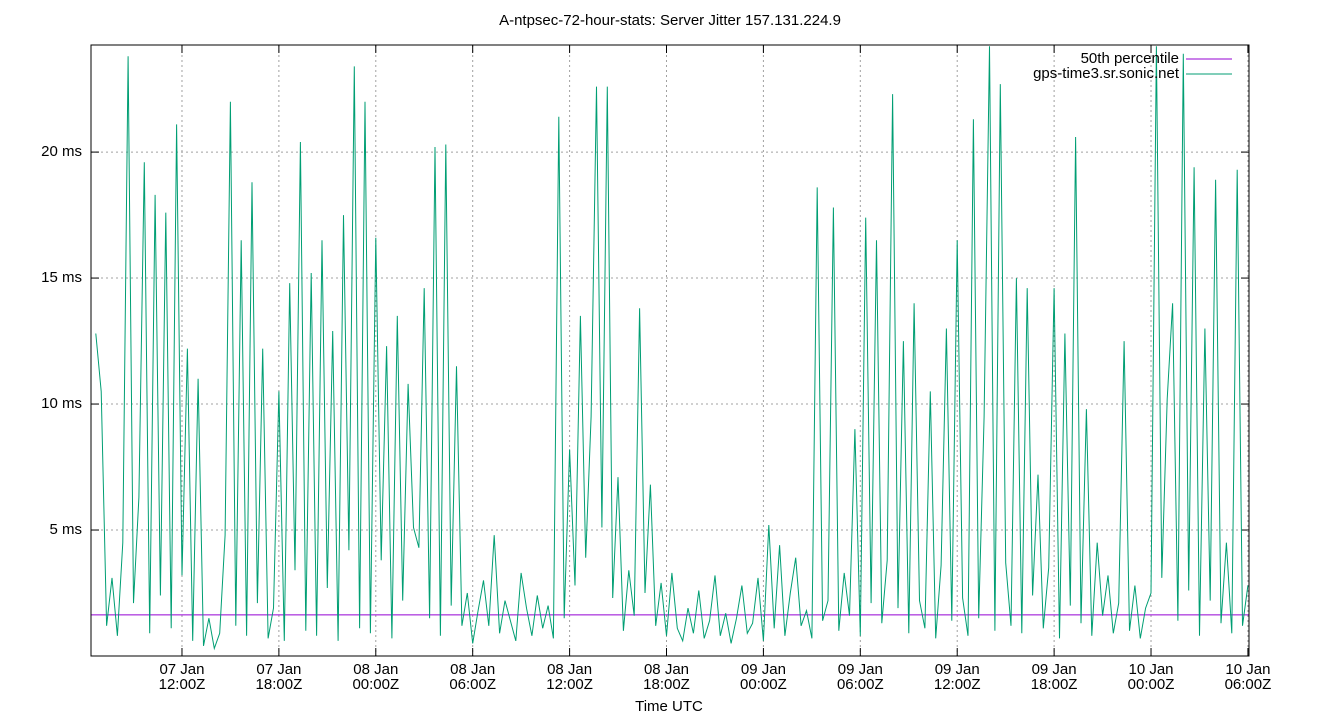 Image resolution: width=1340 pixels, height=720 pixels. Describe the element at coordinates (61, 151) in the screenshot. I see `y-tick-label: 20 ms` at that location.